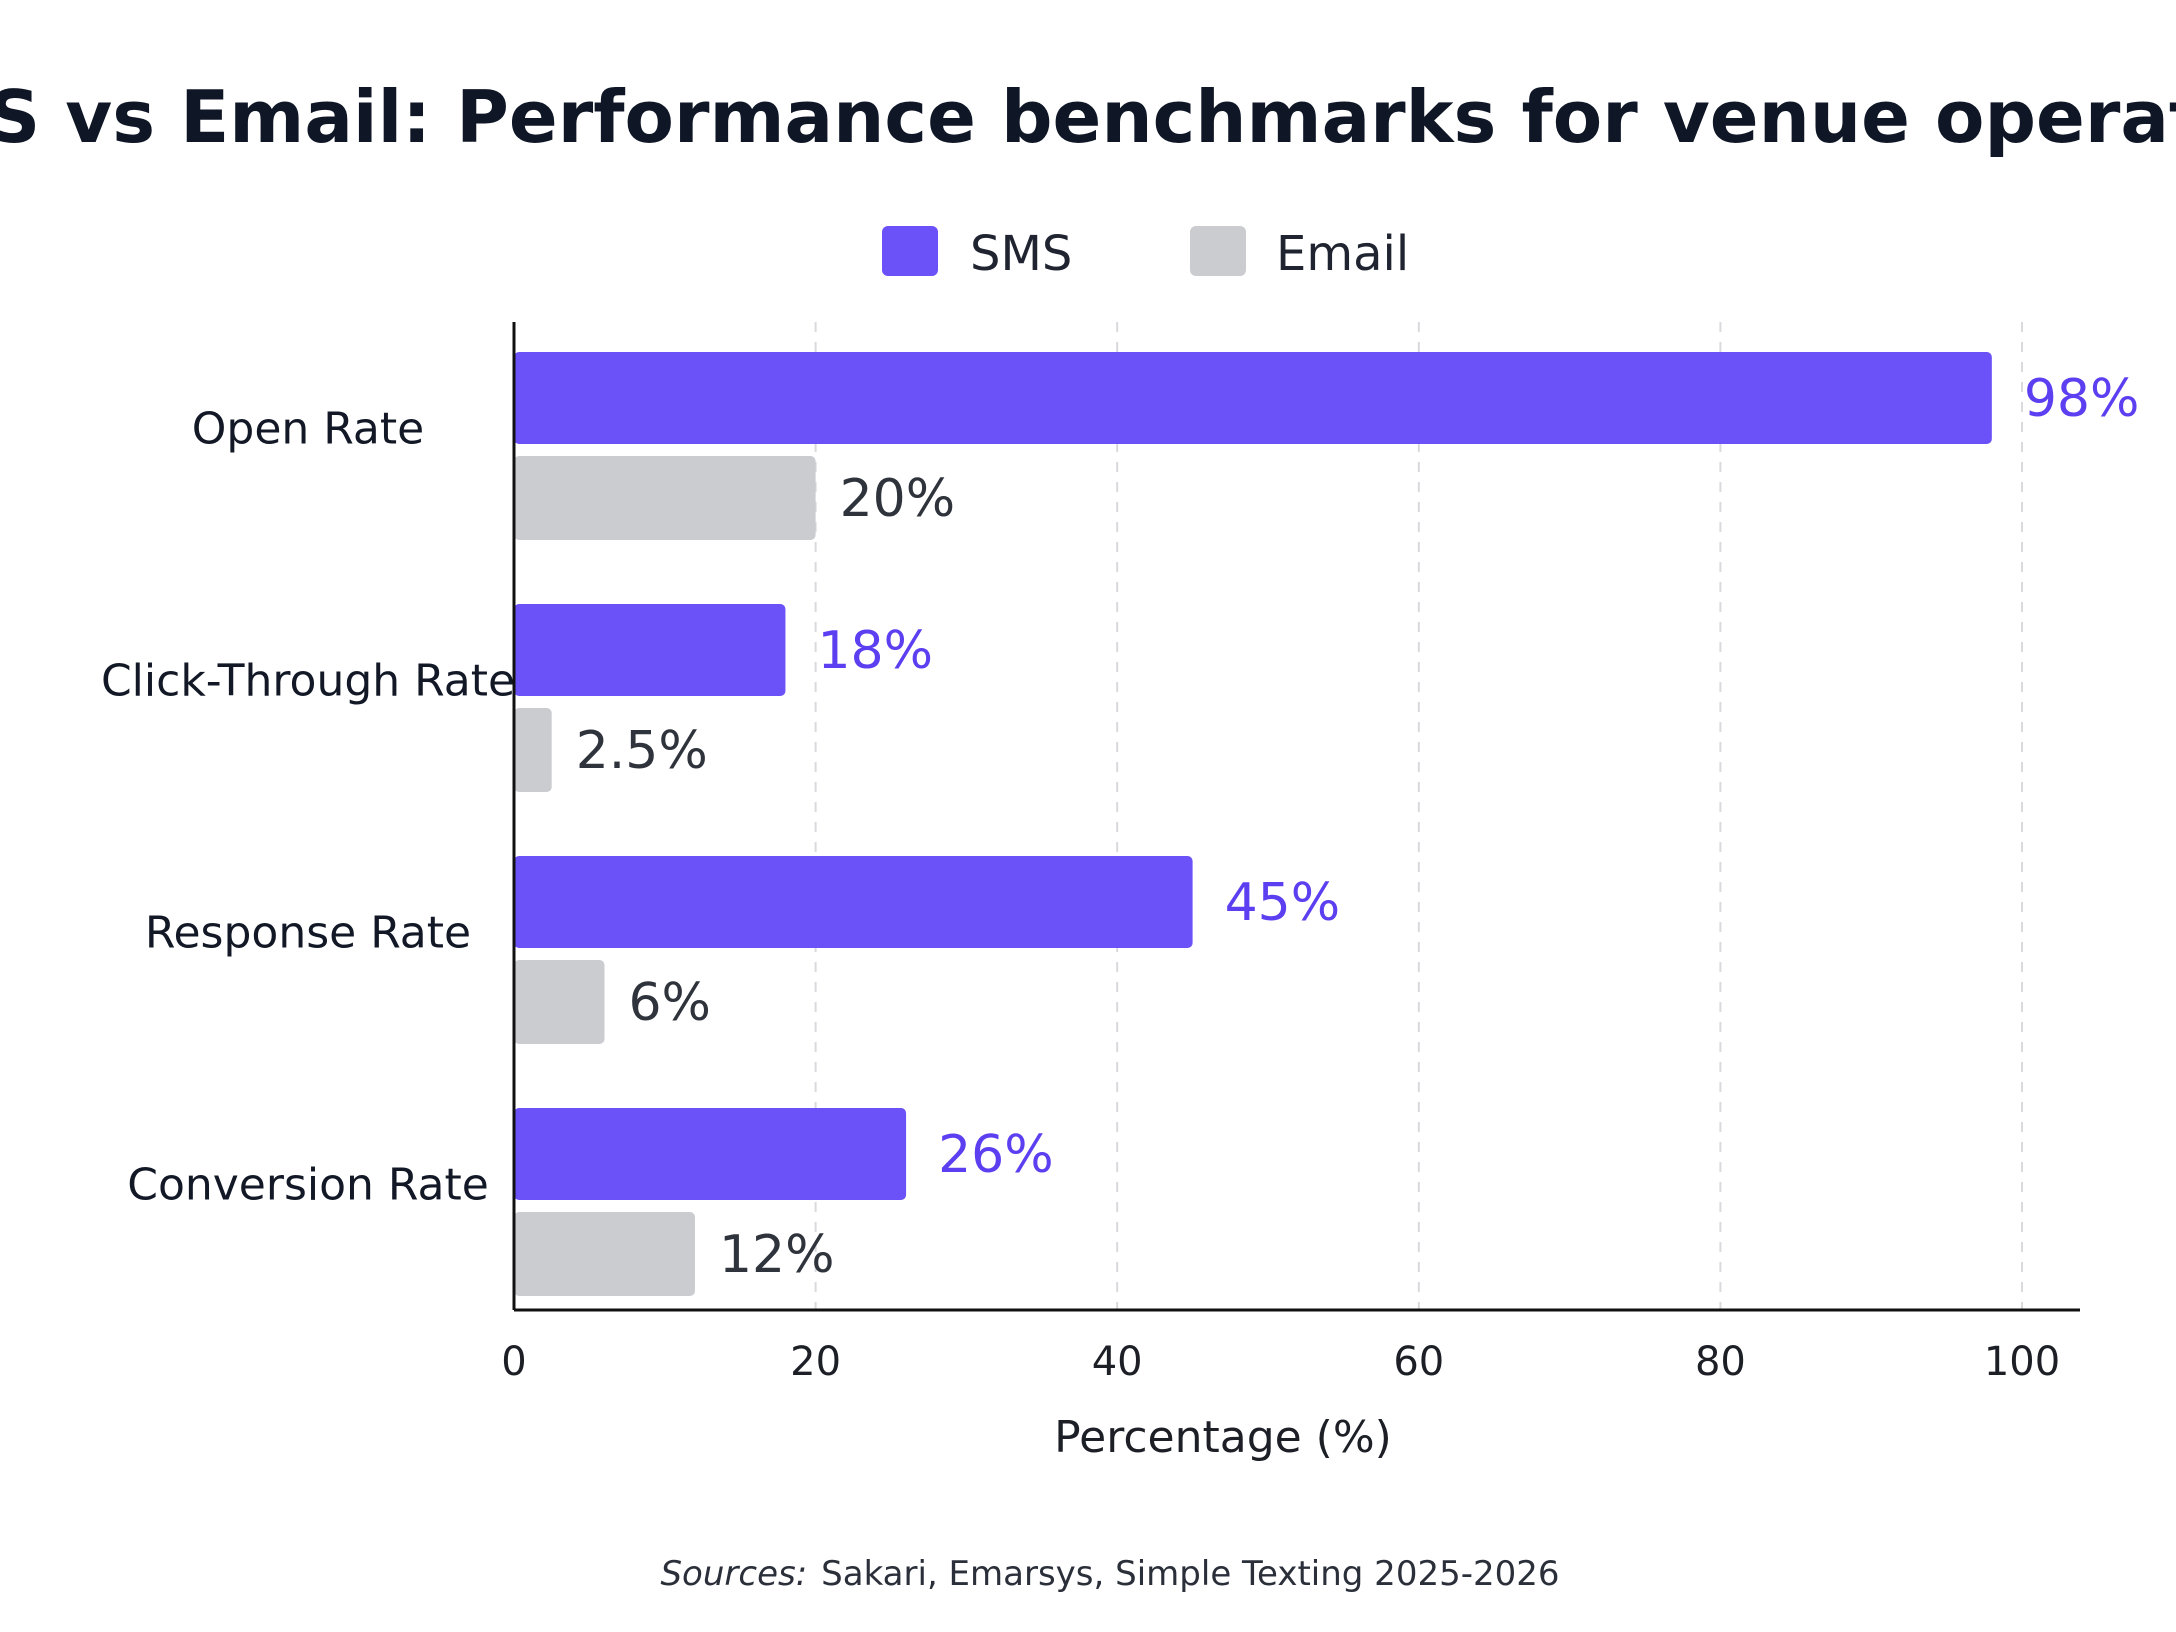 The image size is (2176, 1632). I want to click on value-label-sms-response-rate: 45%, so click(1283, 903).